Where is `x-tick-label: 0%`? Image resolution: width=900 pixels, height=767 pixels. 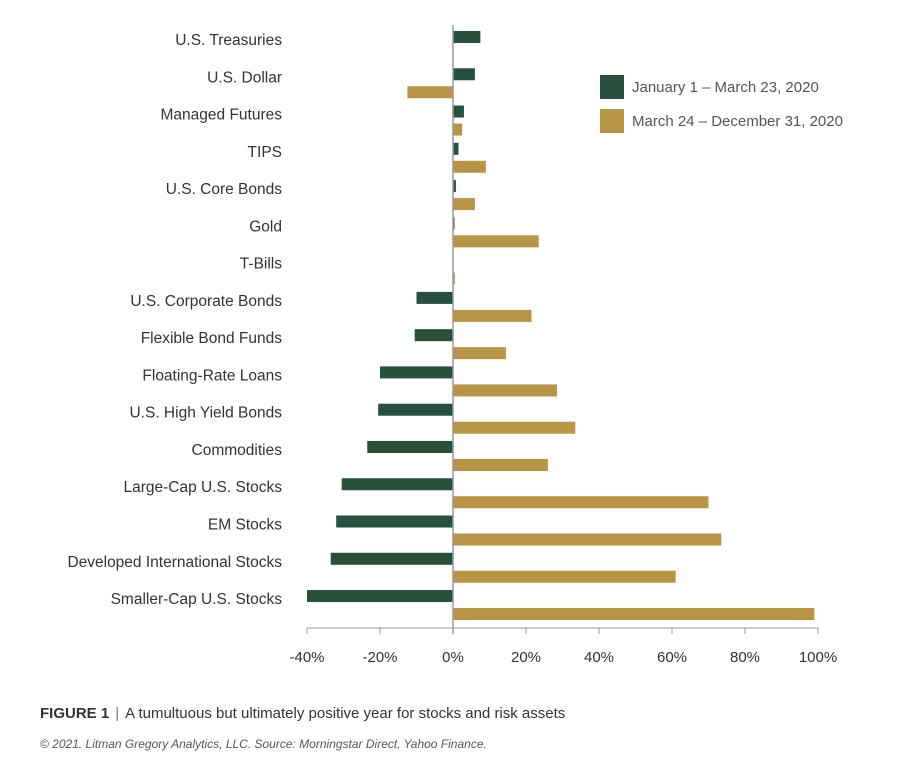
x-tick-label: 0% is located at coordinates (453, 657).